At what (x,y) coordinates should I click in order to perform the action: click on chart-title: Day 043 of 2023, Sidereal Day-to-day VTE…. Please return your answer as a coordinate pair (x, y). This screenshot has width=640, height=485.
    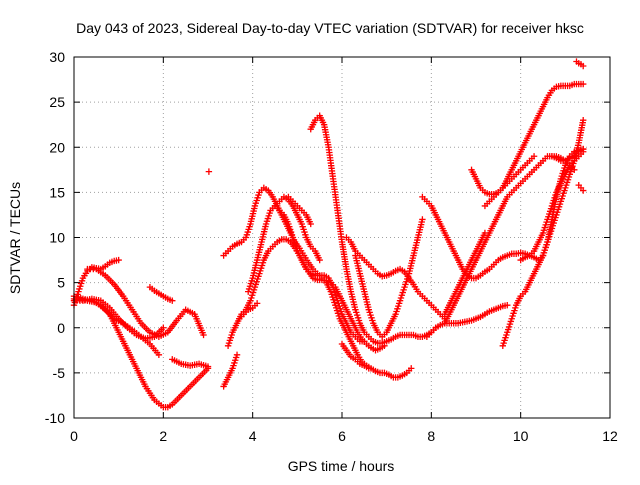
    Looking at the image, I should click on (330, 28).